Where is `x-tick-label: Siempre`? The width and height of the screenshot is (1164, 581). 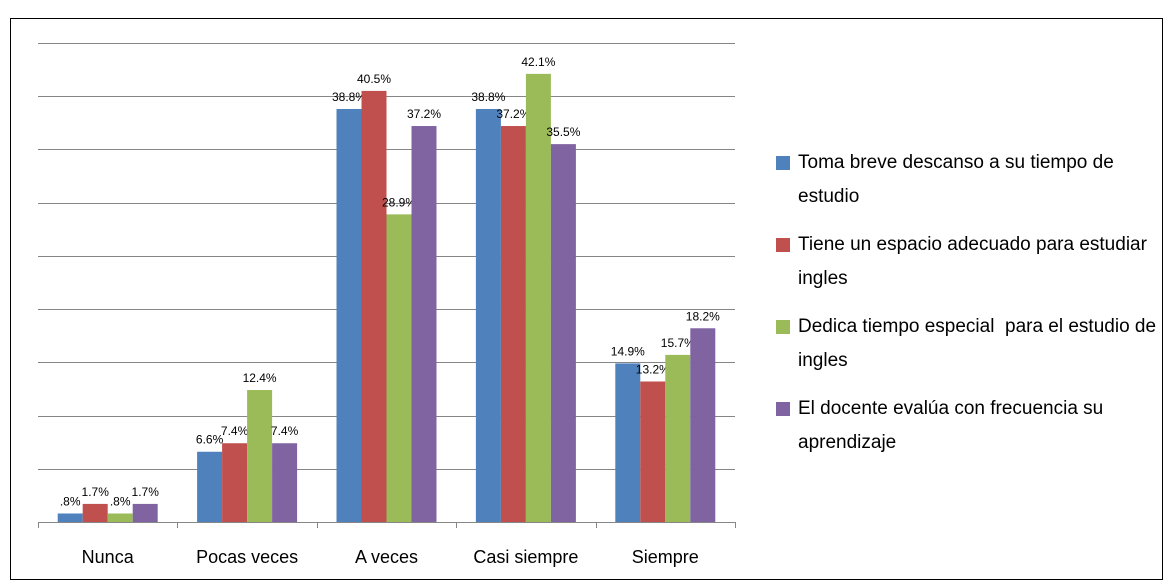
x-tick-label: Siempre is located at coordinates (665, 557).